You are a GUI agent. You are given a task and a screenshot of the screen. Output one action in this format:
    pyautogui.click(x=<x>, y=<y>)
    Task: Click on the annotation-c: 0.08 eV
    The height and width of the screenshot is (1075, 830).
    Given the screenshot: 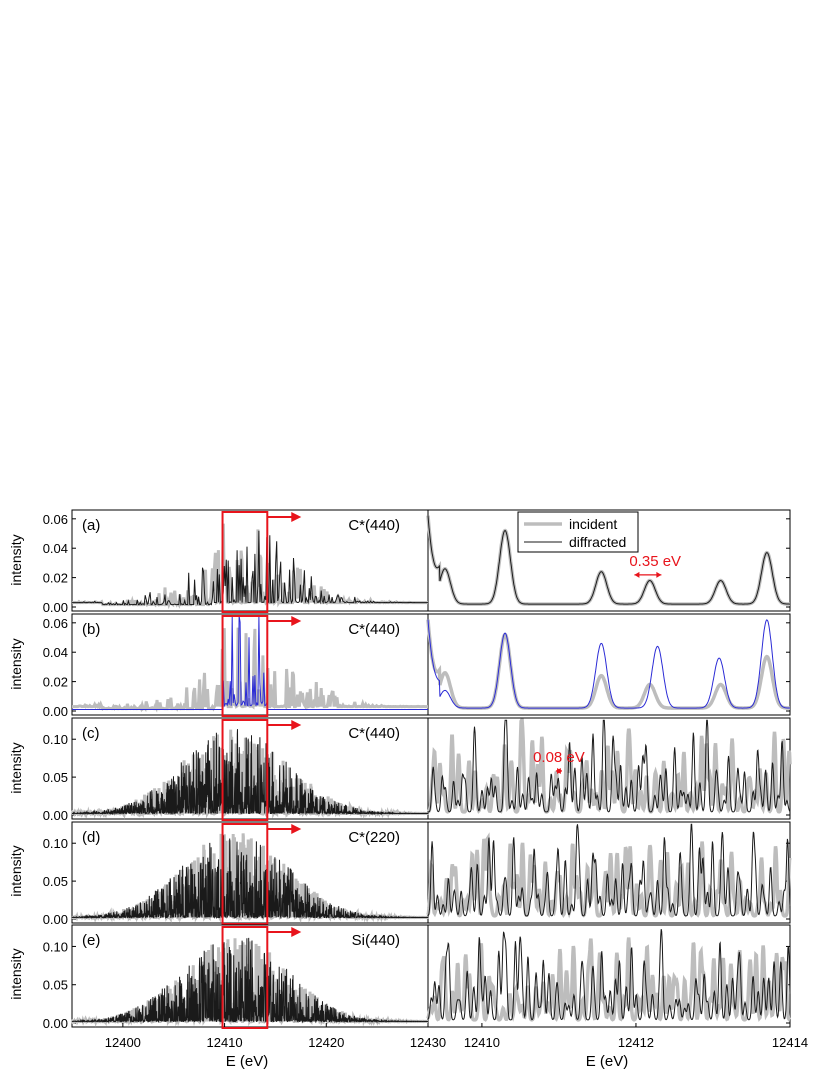 What is the action you would take?
    pyautogui.click(x=559, y=757)
    